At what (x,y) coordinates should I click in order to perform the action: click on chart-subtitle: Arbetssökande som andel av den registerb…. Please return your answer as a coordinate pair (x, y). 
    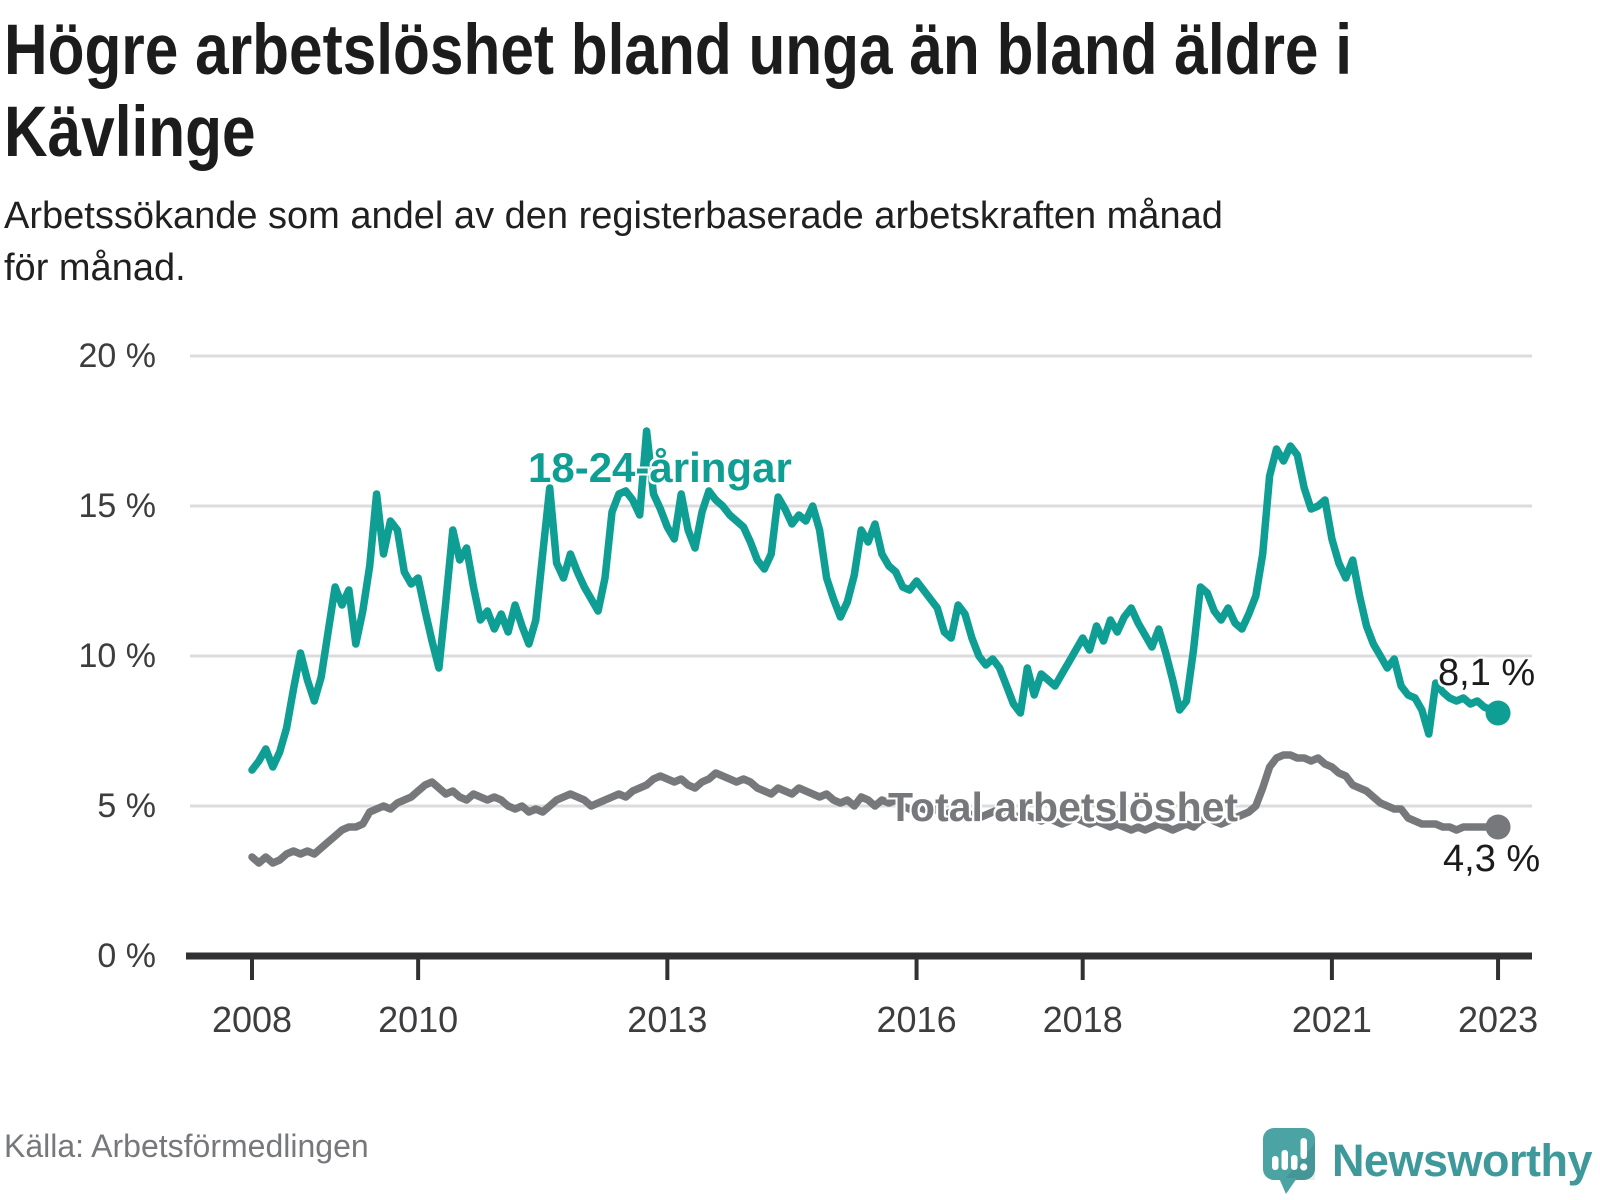
    Looking at the image, I should click on (613, 242).